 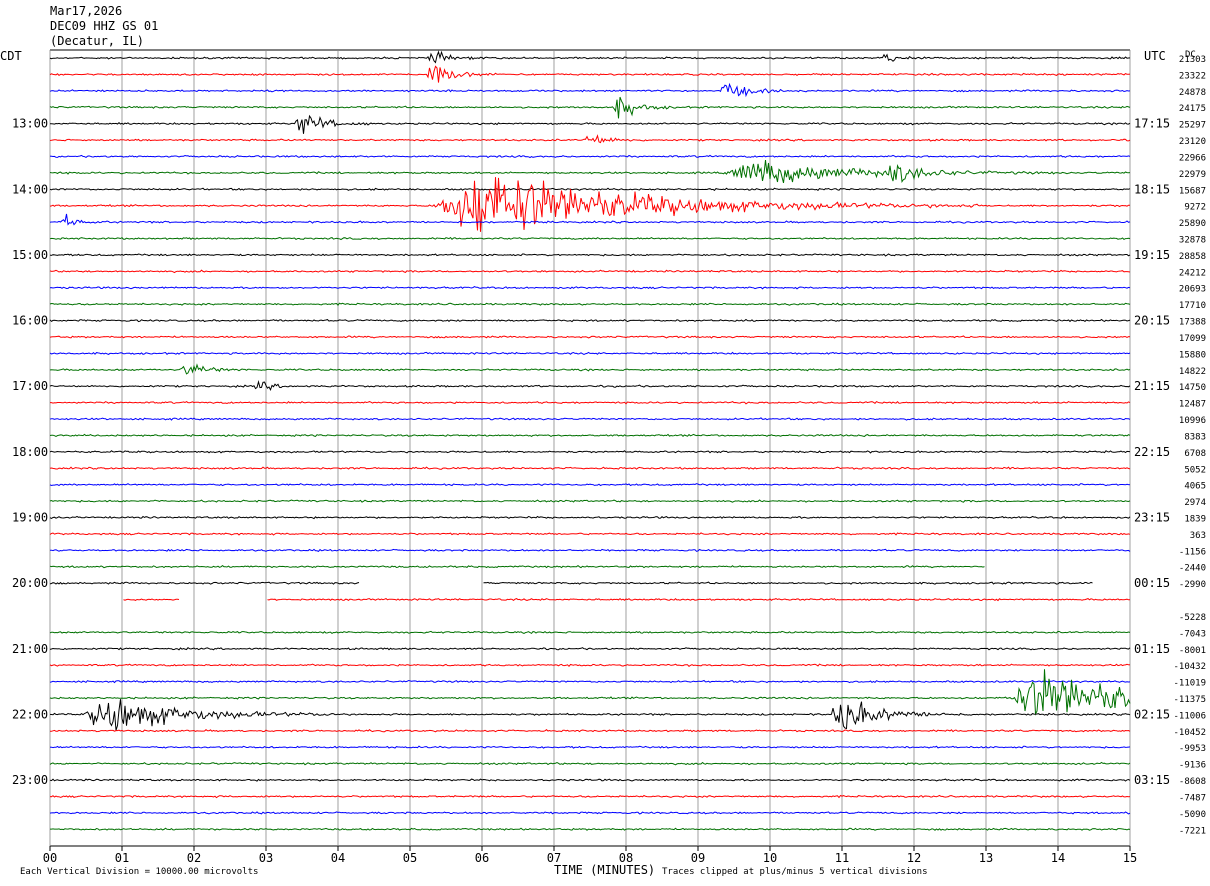 What do you see at coordinates (1152, 189) in the screenshot?
I see `right-time-label: 18:15` at bounding box center [1152, 189].